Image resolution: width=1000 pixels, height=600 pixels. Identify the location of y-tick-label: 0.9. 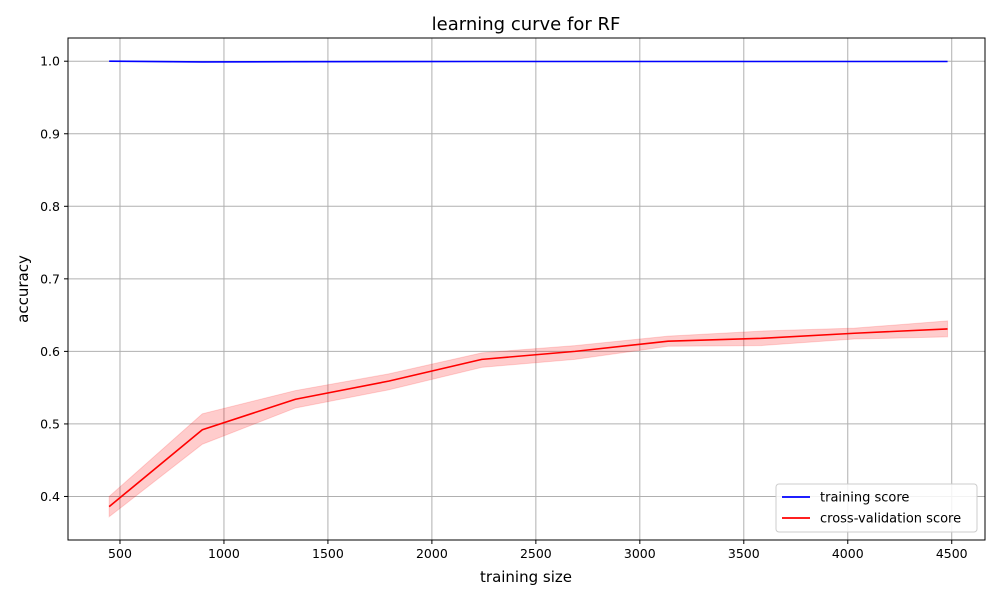
(50, 133).